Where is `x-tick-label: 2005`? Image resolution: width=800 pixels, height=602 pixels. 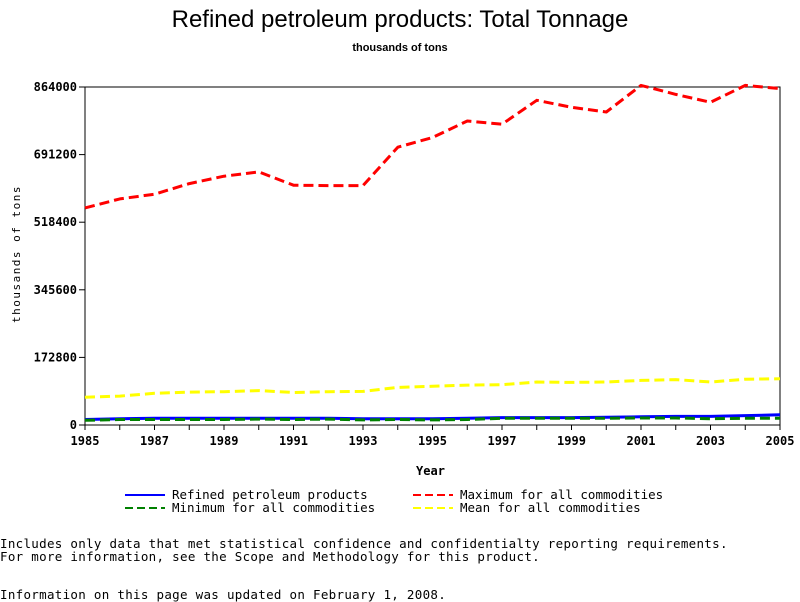 x-tick-label: 2005 is located at coordinates (780, 441).